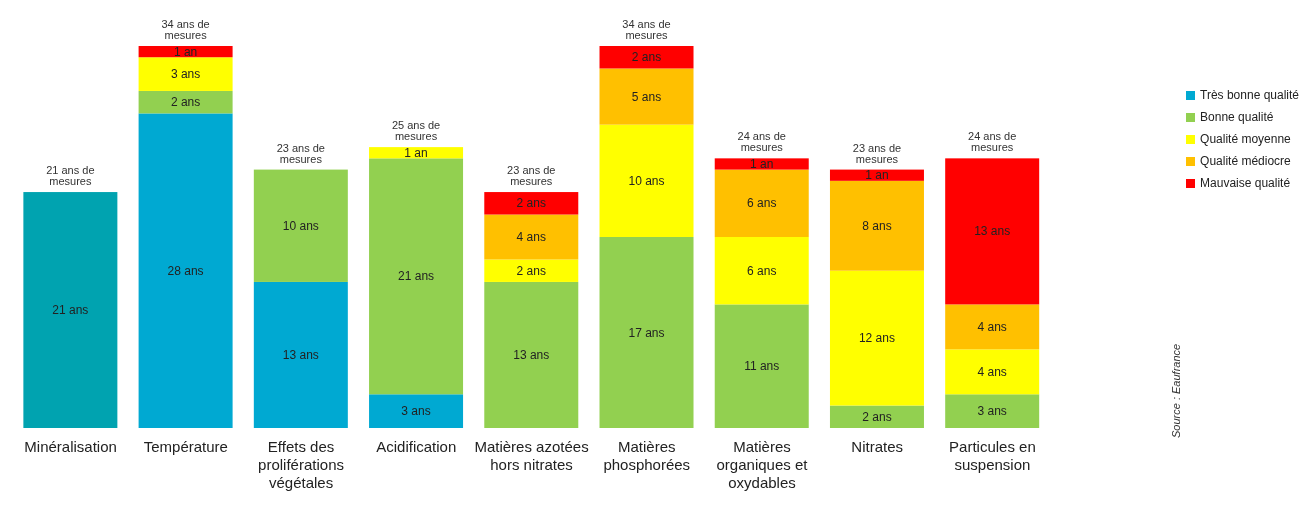 The height and width of the screenshot is (510, 1311). I want to click on legend-label: Très bonne qualité, so click(1249, 95).